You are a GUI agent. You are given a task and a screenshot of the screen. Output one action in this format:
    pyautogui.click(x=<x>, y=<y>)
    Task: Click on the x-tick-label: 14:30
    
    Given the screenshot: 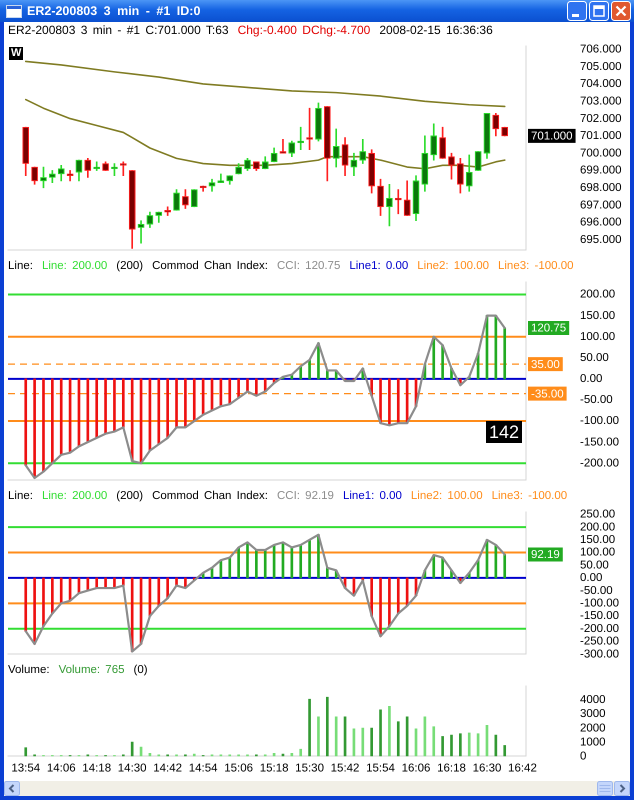 What is the action you would take?
    pyautogui.click(x=132, y=768)
    